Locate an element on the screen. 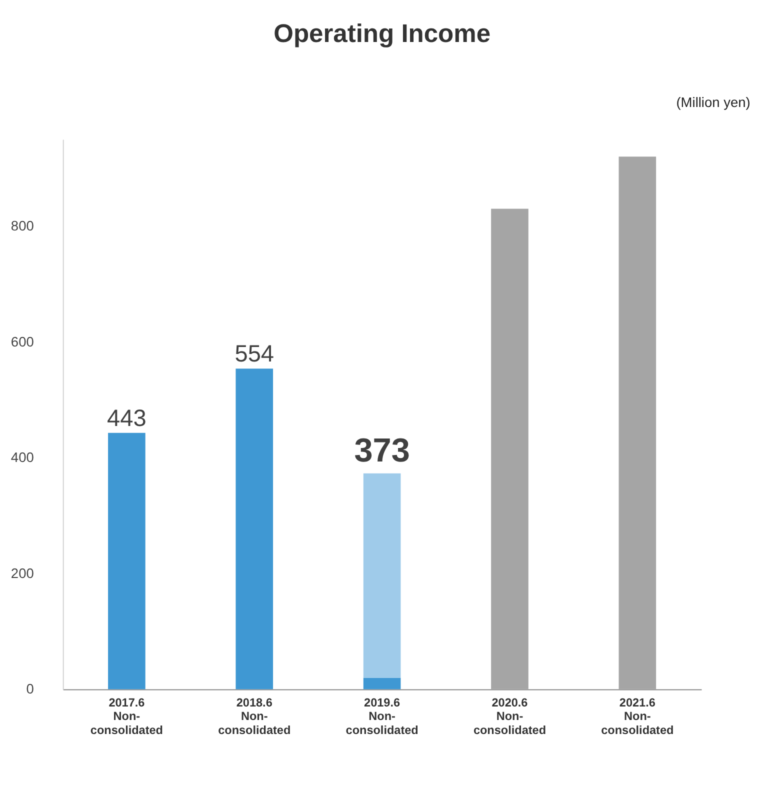 This screenshot has width=770, height=809. y-tick-label: 800 is located at coordinates (22, 226).